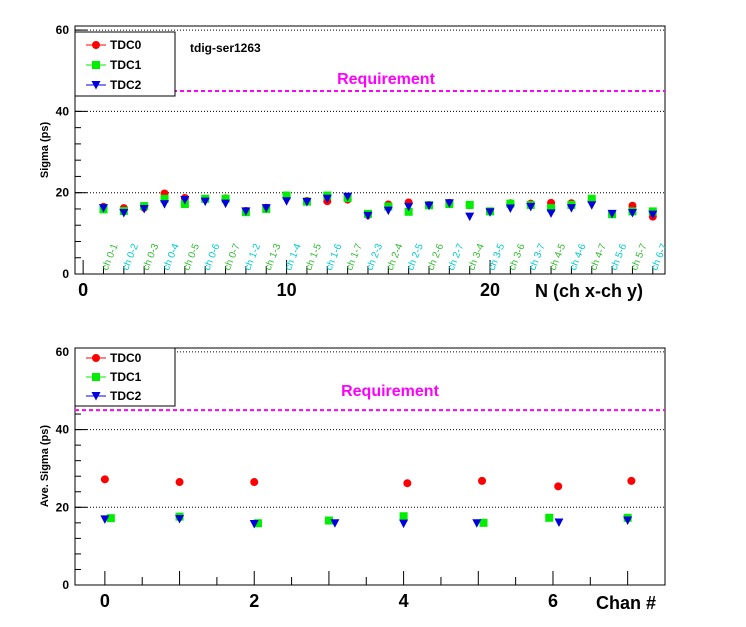 Image resolution: width=746 pixels, height=627 pixels. What do you see at coordinates (626, 603) in the screenshot?
I see `x-axis-label: Chan #` at bounding box center [626, 603].